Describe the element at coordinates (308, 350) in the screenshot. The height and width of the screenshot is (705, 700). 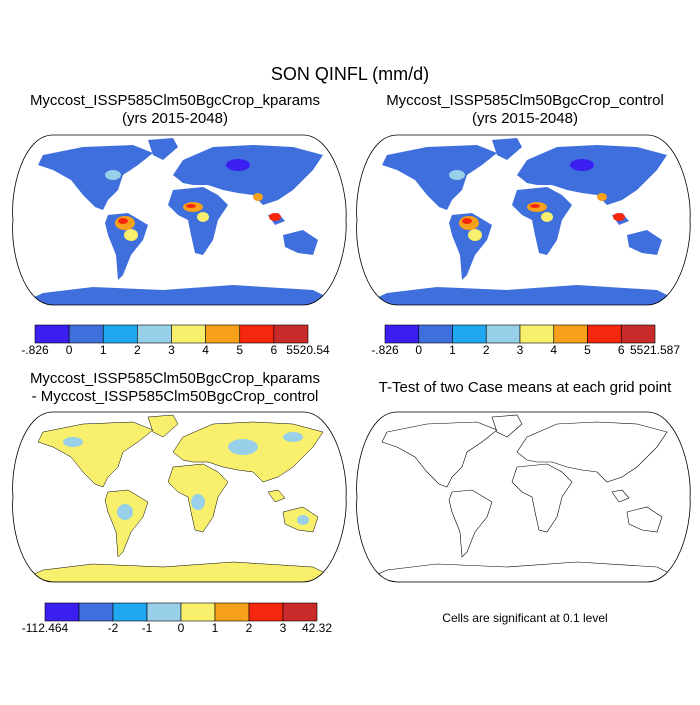
I see `colorbar-label: 5520.54` at that location.